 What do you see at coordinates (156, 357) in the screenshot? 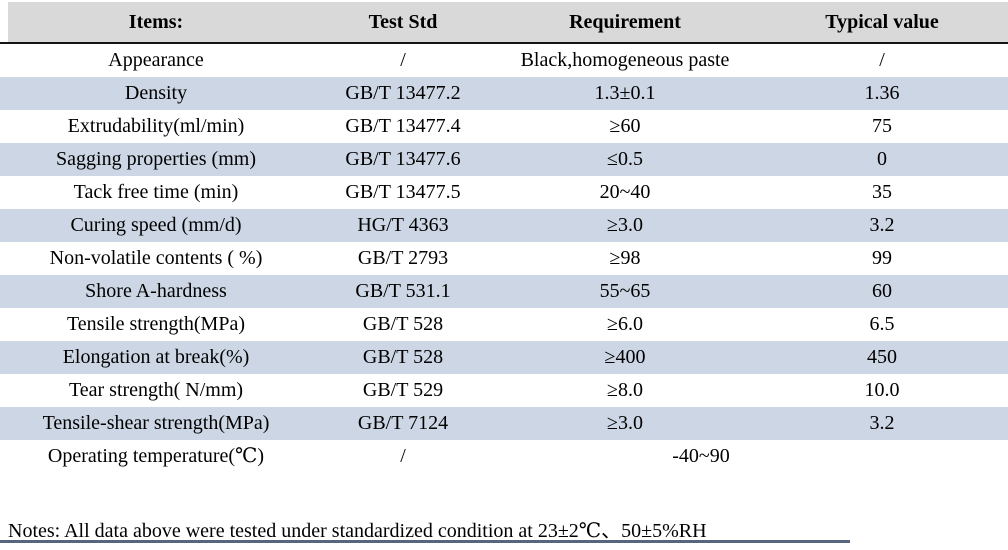
I see `item-cell: Elongation at break(%)` at bounding box center [156, 357].